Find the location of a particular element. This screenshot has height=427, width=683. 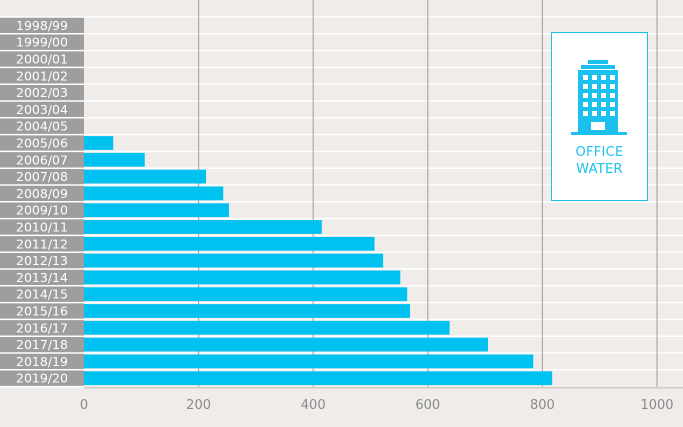

category-label: 2018/19 is located at coordinates (42, 361).